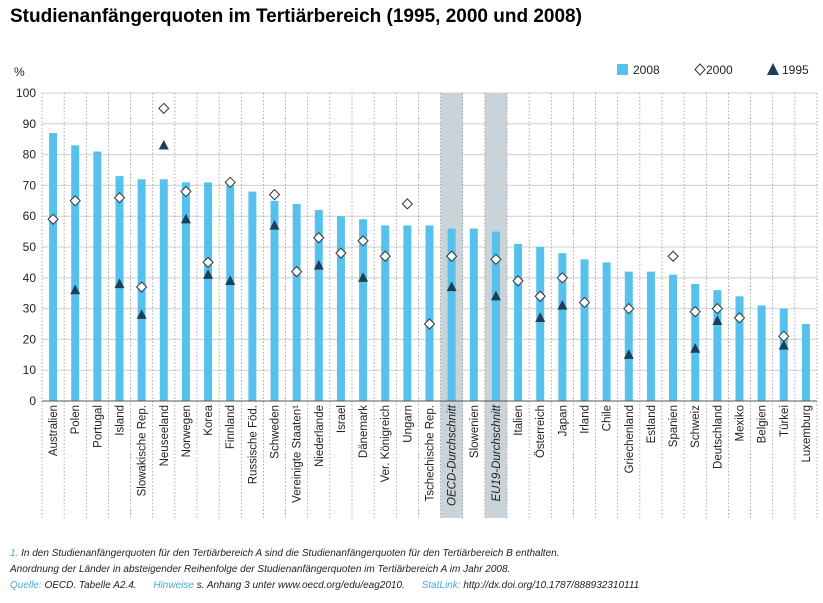 This screenshot has height=603, width=823. I want to click on statlink-label: StatLink:, so click(441, 585).